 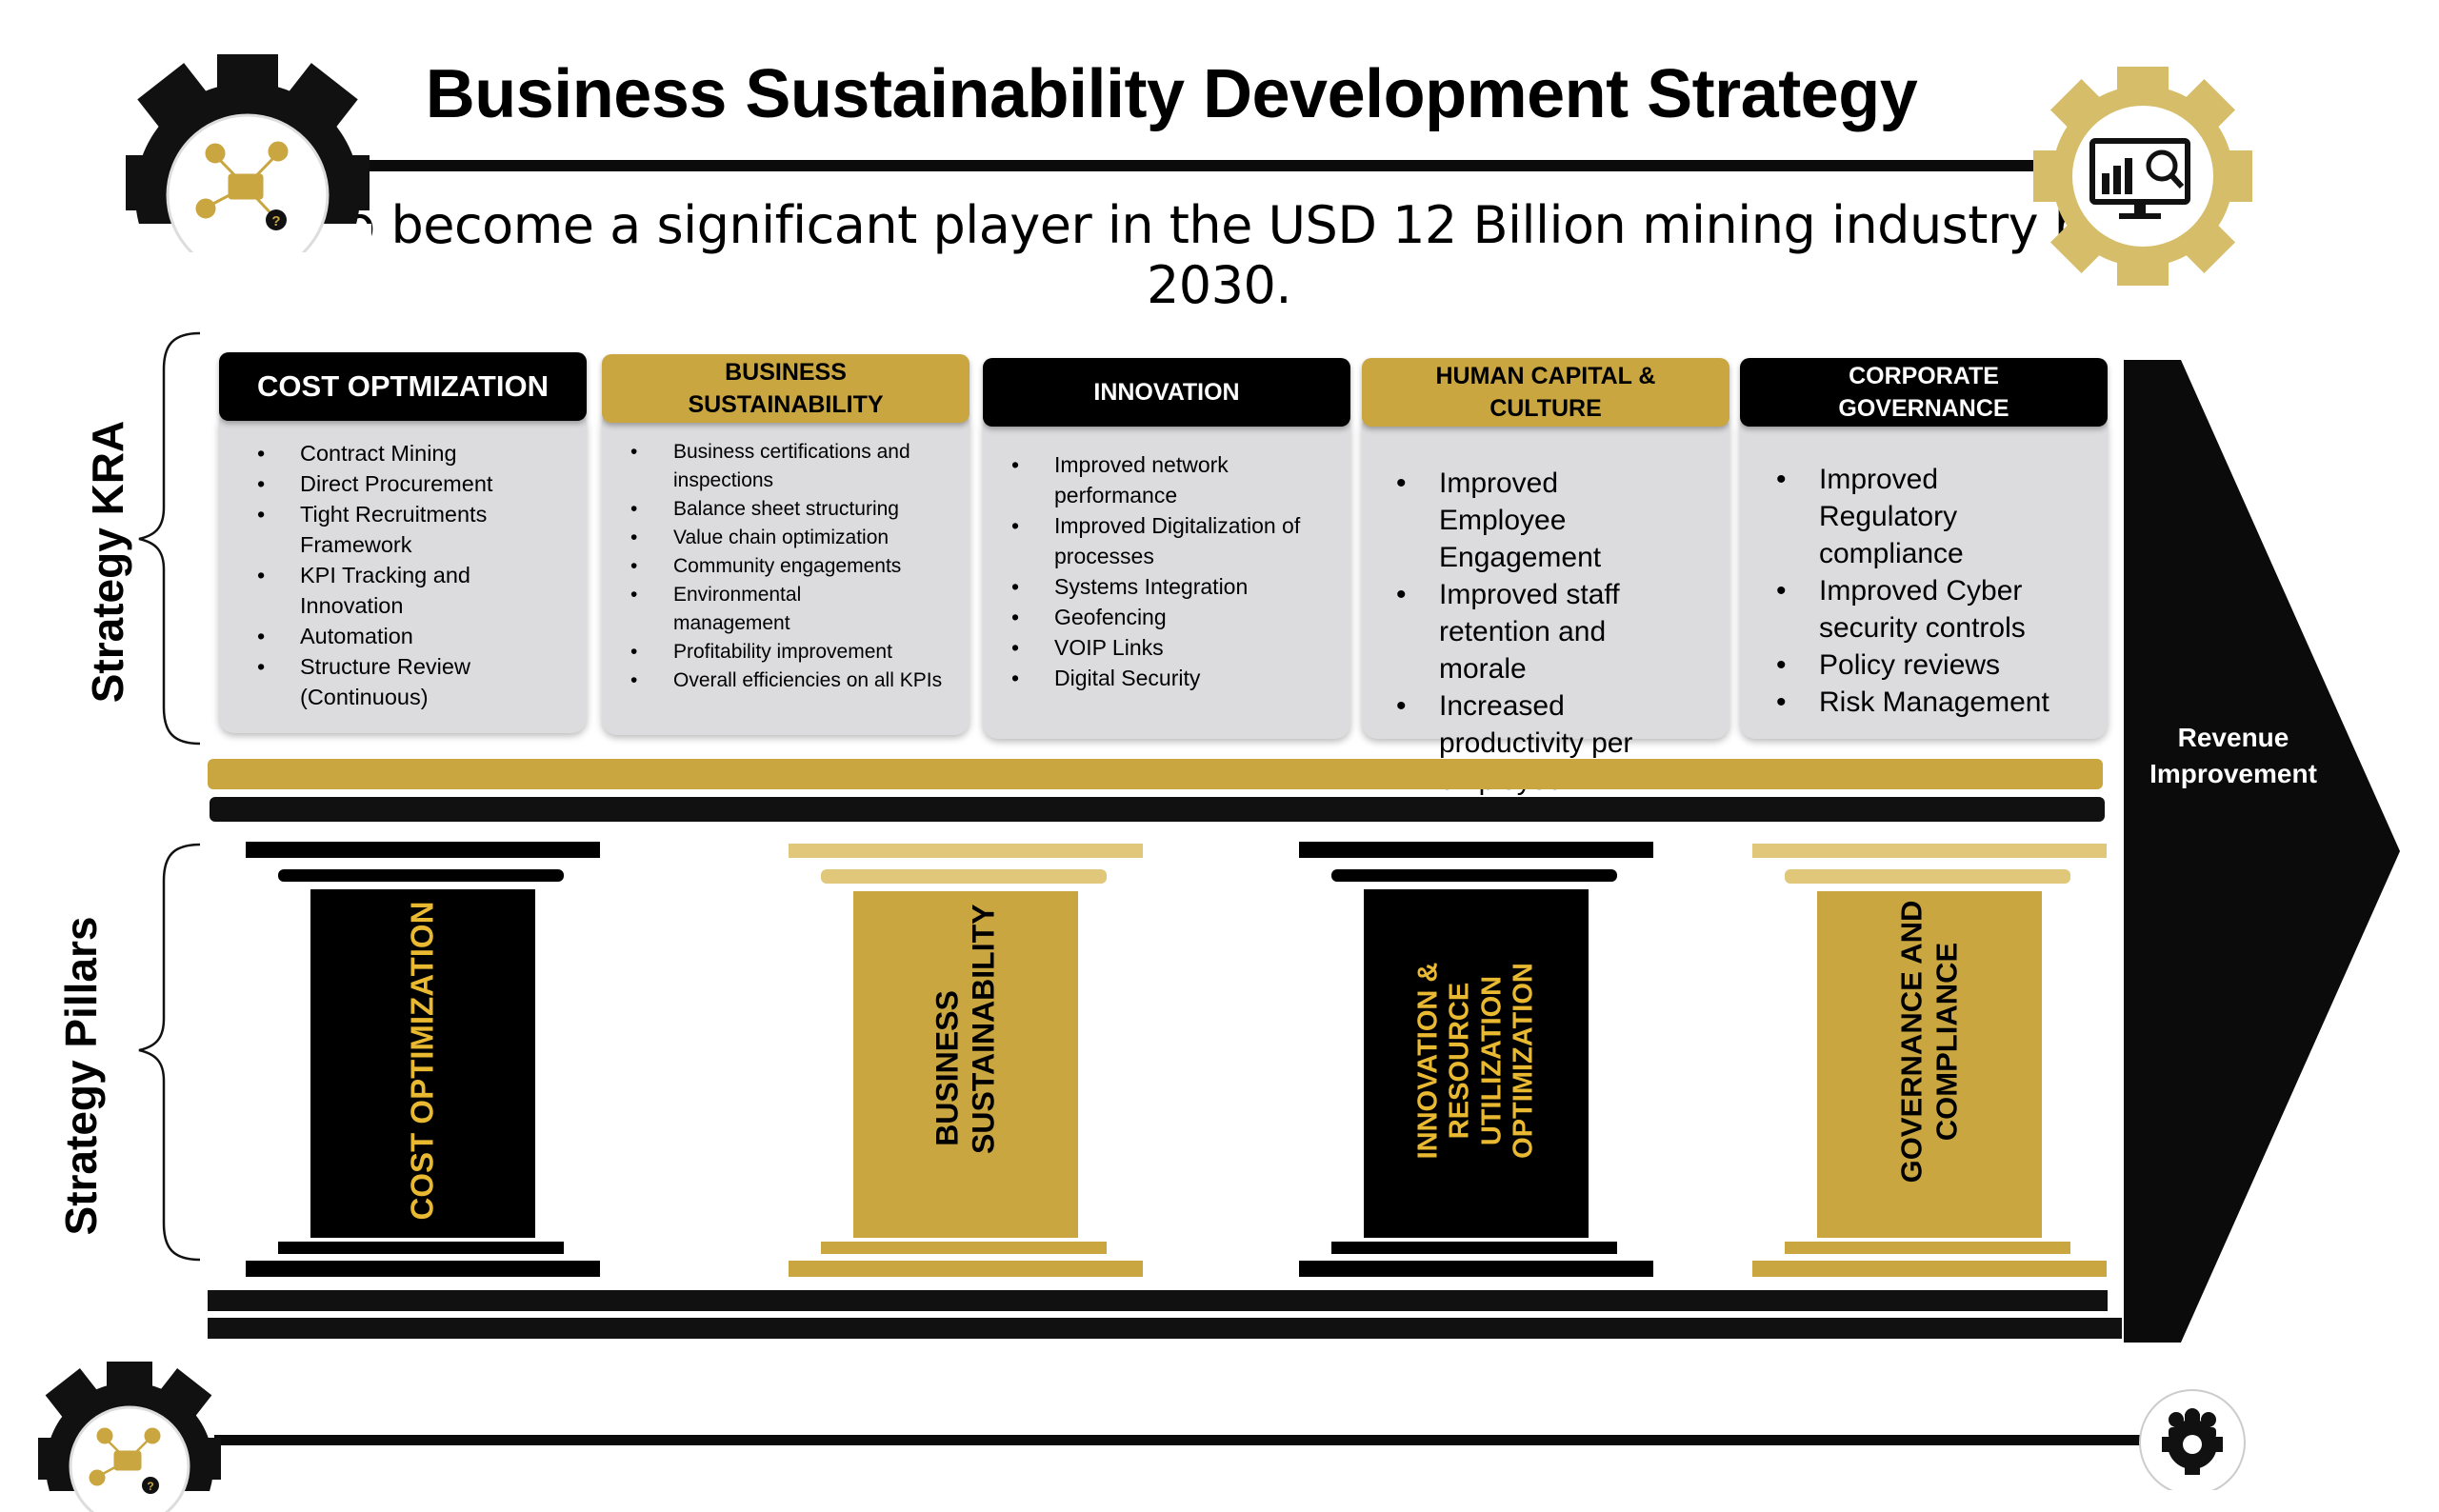 What do you see at coordinates (742, 609) in the screenshot?
I see `list-item: Environmental management` at bounding box center [742, 609].